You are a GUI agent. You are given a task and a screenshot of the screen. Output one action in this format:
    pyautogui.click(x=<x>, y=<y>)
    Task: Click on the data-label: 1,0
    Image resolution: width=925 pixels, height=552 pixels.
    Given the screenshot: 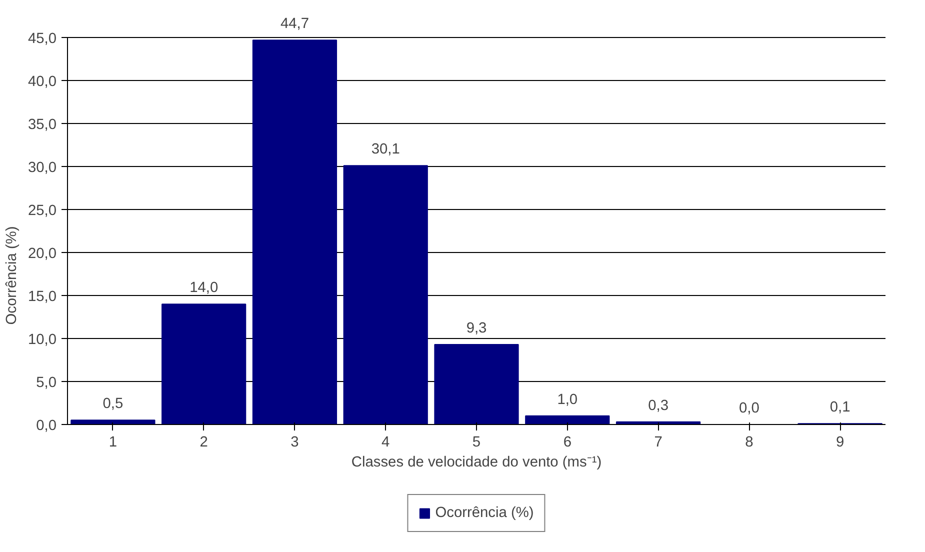 What is the action you would take?
    pyautogui.click(x=567, y=400)
    